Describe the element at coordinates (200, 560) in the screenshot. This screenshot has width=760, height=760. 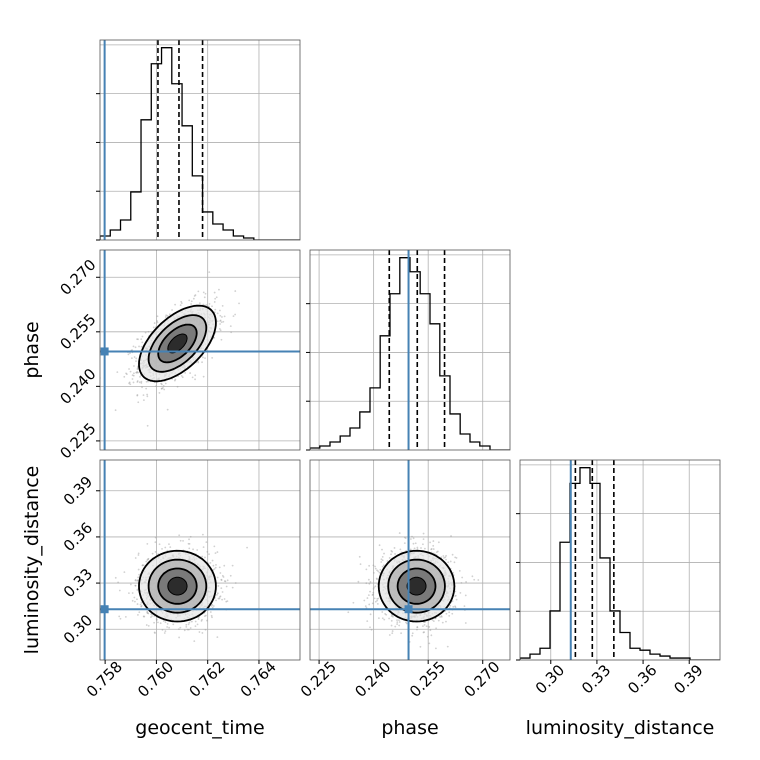
I see `scatter-panel-geocent_time_luminosity_distance` at that location.